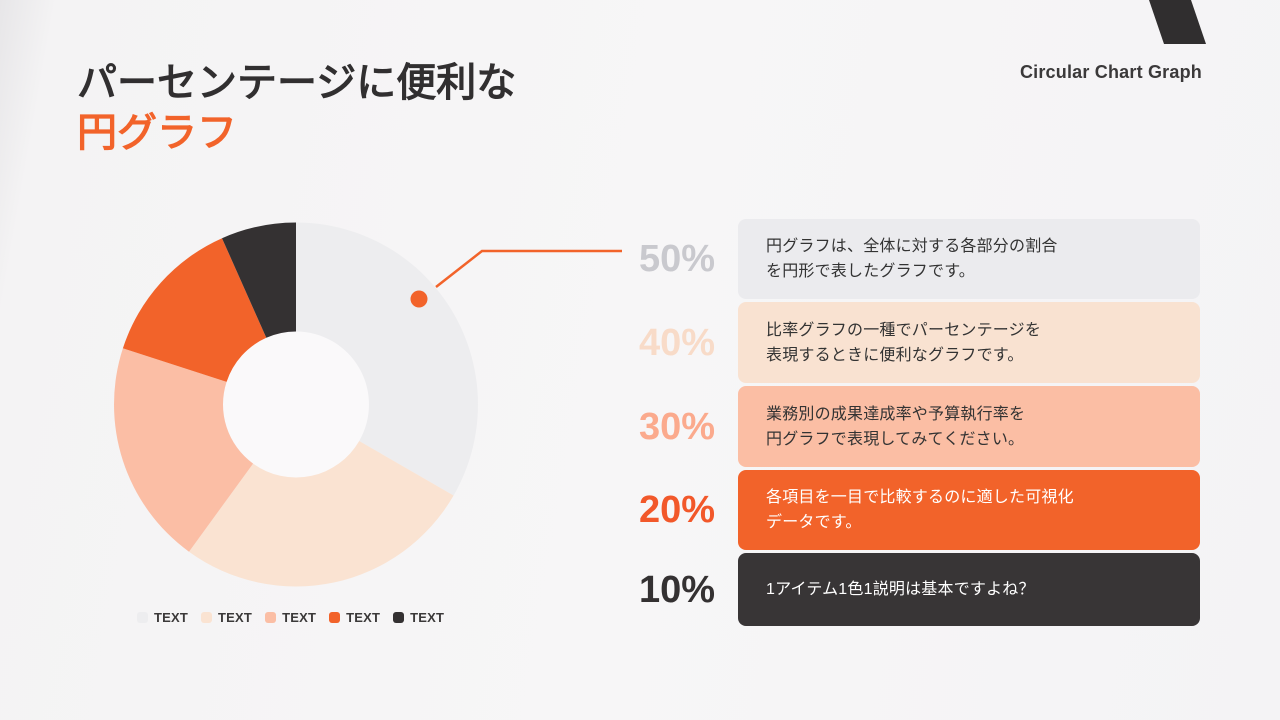  Describe the element at coordinates (297, 83) in the screenshot. I see `page-title-line1: パーセンテージに便利な` at that location.